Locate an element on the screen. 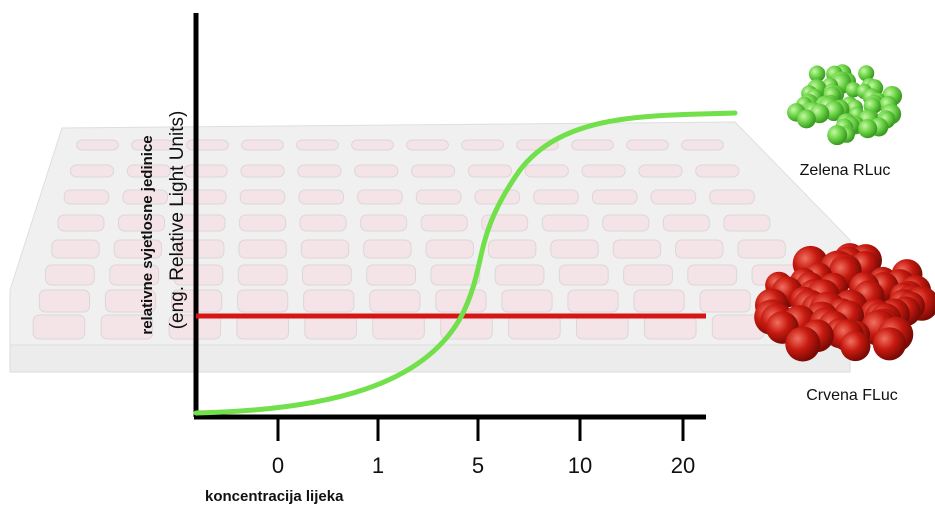  x-tick-label: 20 is located at coordinates (683, 465).